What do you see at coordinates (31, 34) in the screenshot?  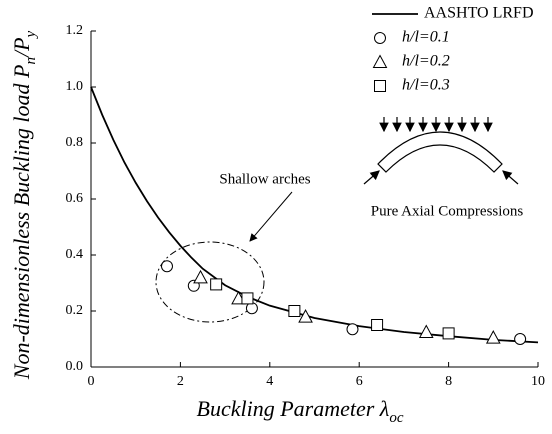 I see `y-axis-label-part: y` at bounding box center [31, 34].